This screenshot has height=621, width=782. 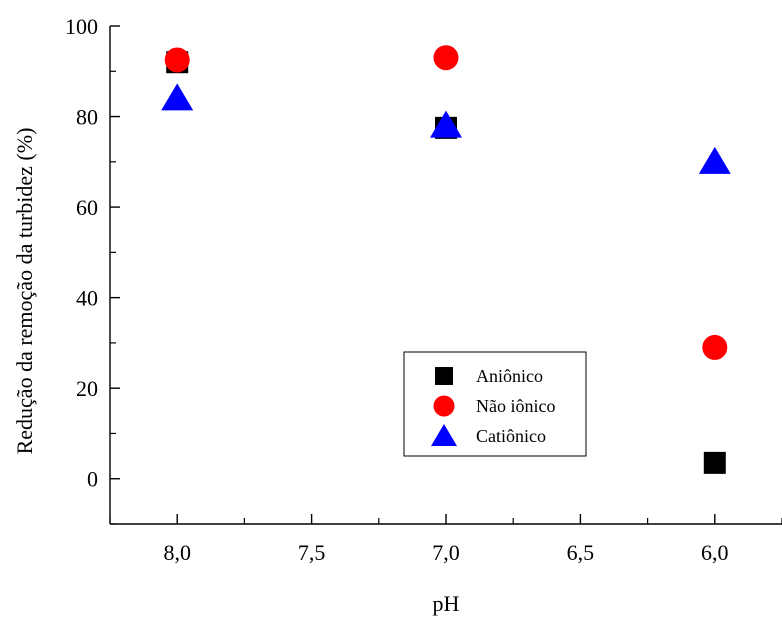 I want to click on data-point-square, so click(x=714, y=462).